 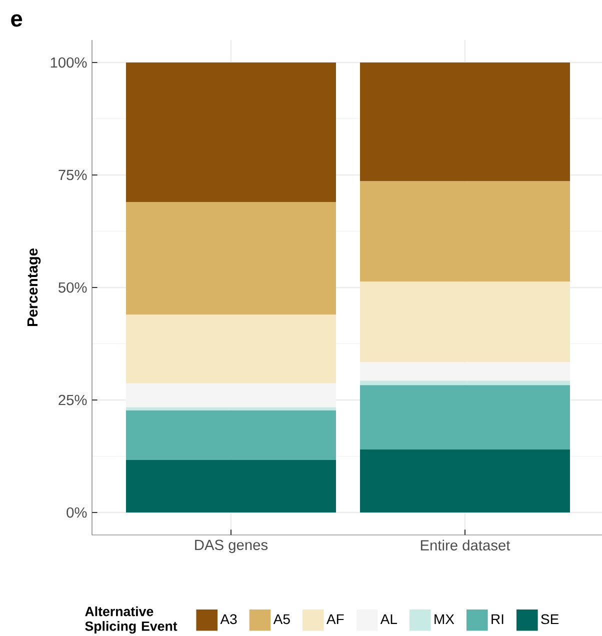 I want to click on legend-label: MX, so click(x=444, y=619).